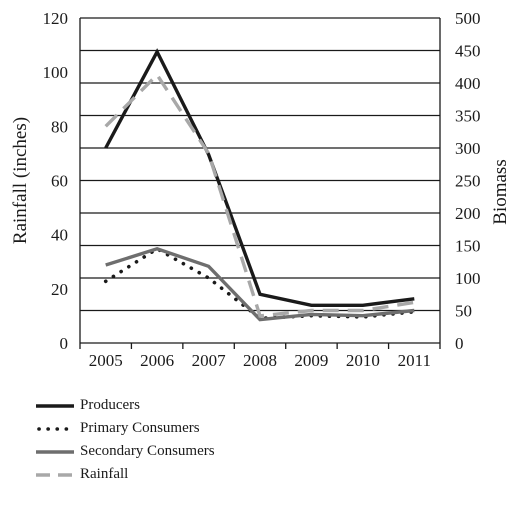 The image size is (519, 512). Describe the element at coordinates (468, 116) in the screenshot. I see `y2-tick-label-350: 350` at that location.